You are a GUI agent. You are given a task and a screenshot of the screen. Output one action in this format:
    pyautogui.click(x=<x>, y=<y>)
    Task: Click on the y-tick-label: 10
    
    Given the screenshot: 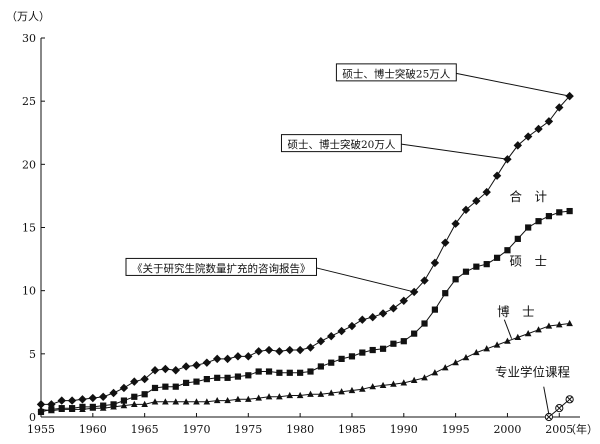 What is the action you would take?
    pyautogui.click(x=29, y=291)
    